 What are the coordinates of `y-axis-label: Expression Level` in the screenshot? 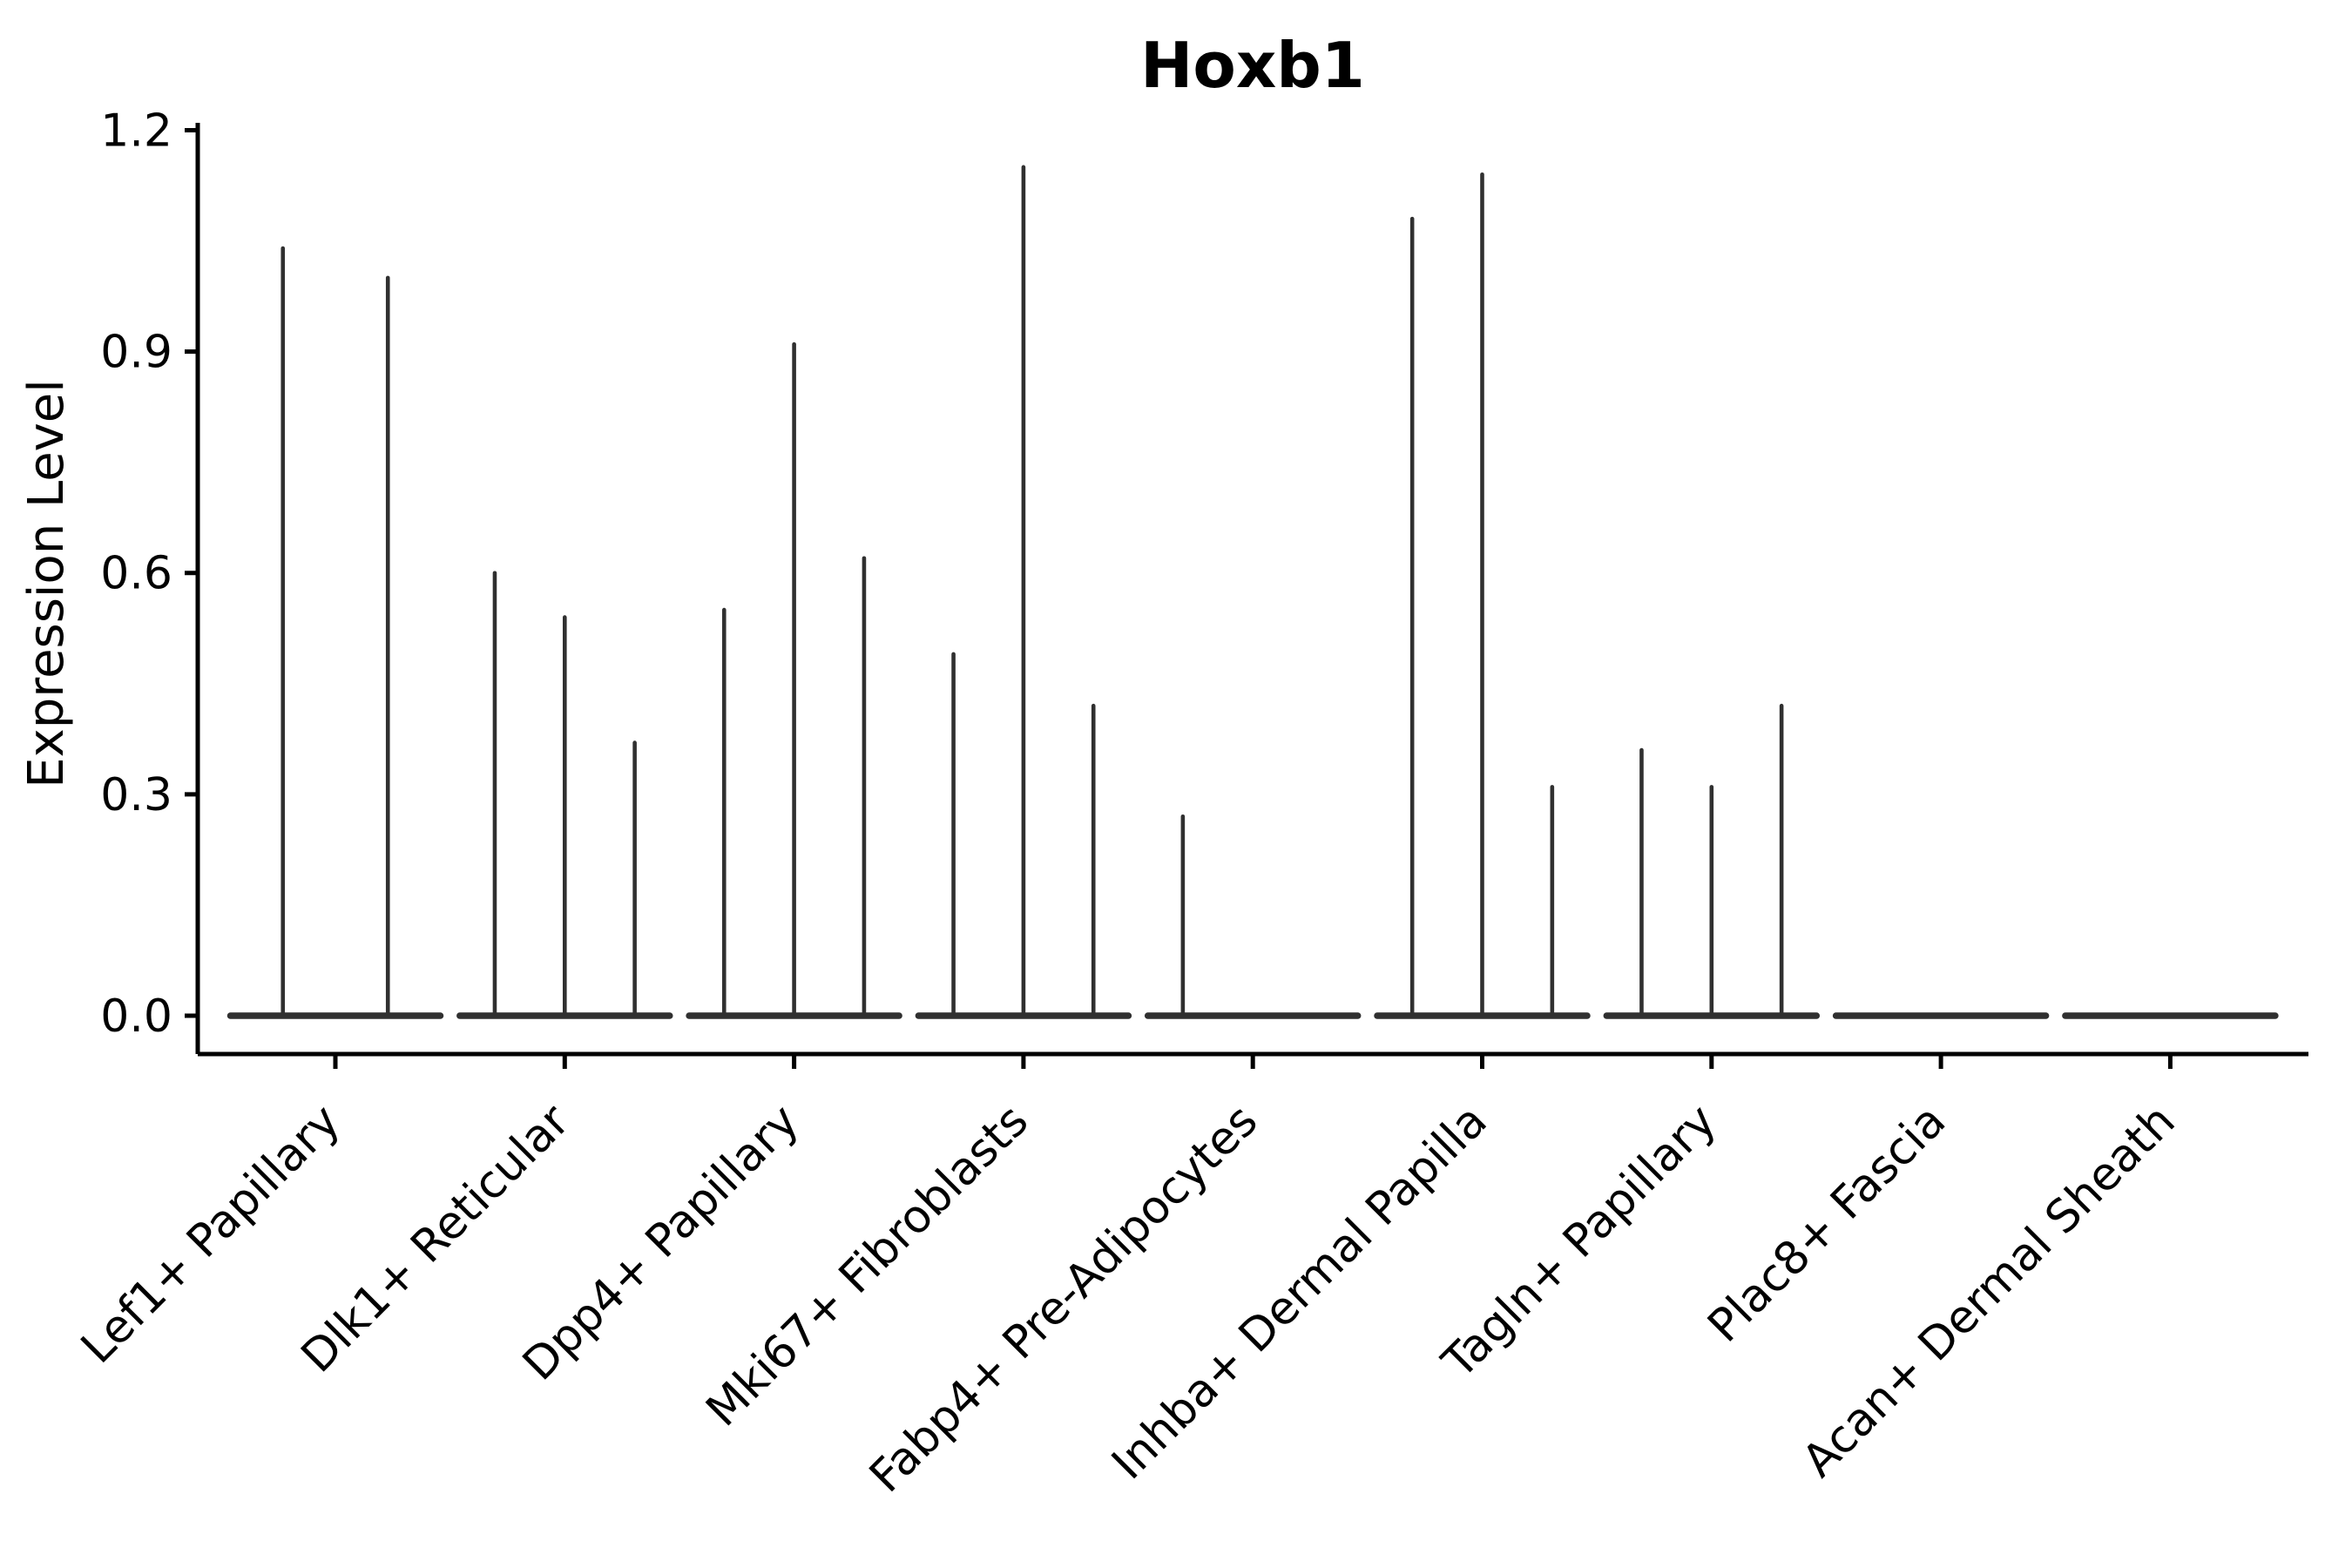 It's located at (46, 583).